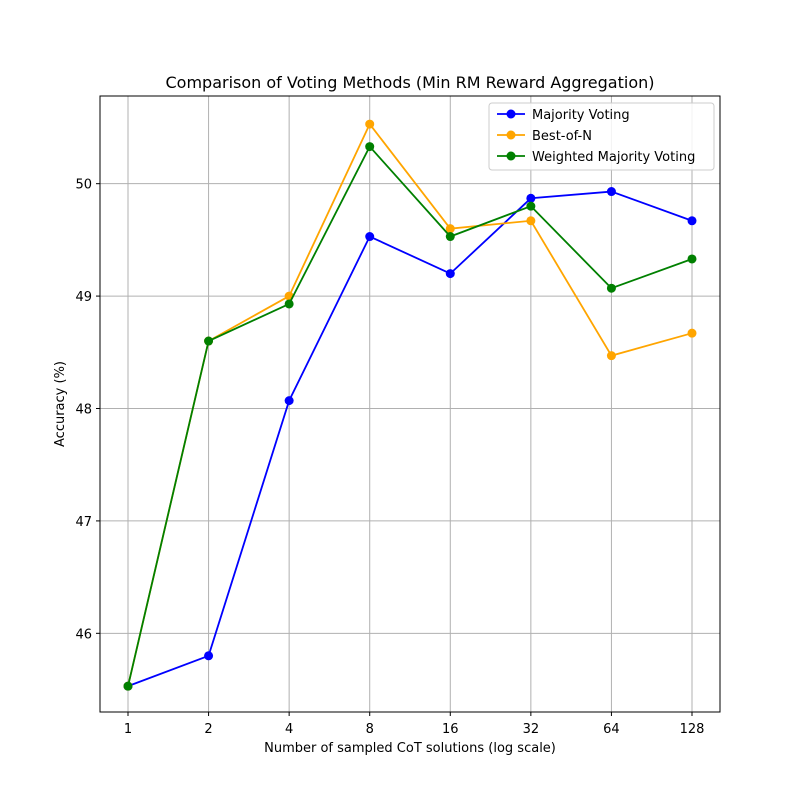 The height and width of the screenshot is (800, 800). Describe the element at coordinates (128, 729) in the screenshot. I see `x-tick-label: 1` at that location.